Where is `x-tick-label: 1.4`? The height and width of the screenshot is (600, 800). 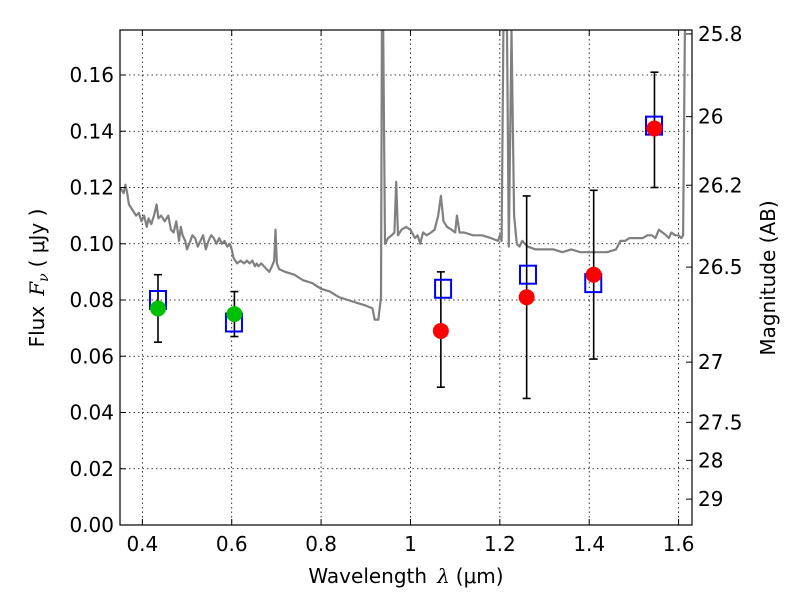
x-tick-label: 1.4 is located at coordinates (589, 544).